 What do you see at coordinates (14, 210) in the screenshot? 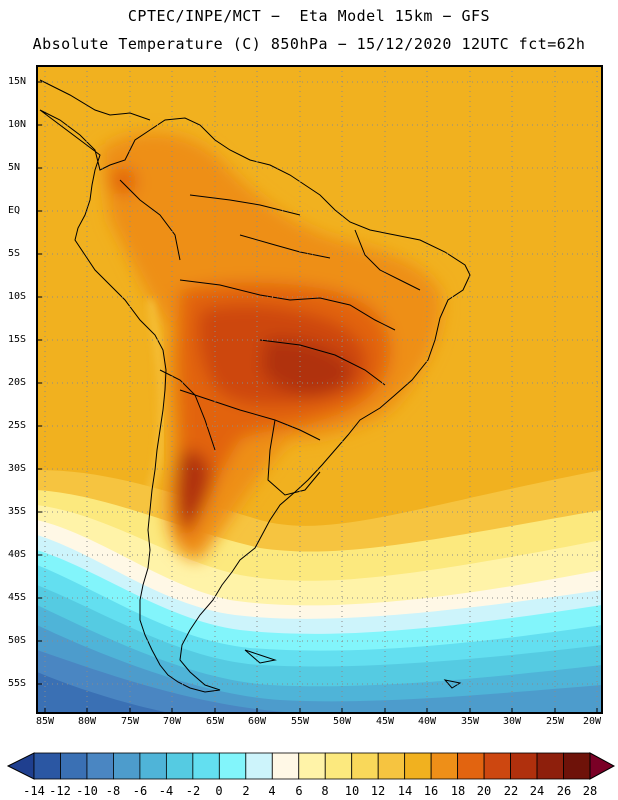
I see `lat-label: EQ` at bounding box center [14, 210].